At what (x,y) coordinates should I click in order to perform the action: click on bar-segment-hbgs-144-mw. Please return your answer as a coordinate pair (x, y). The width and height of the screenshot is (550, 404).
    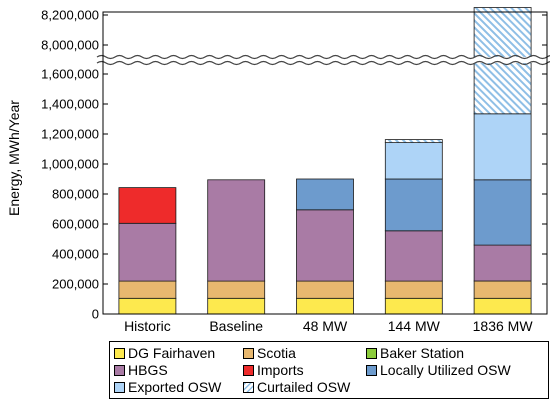
    Looking at the image, I should click on (413, 256).